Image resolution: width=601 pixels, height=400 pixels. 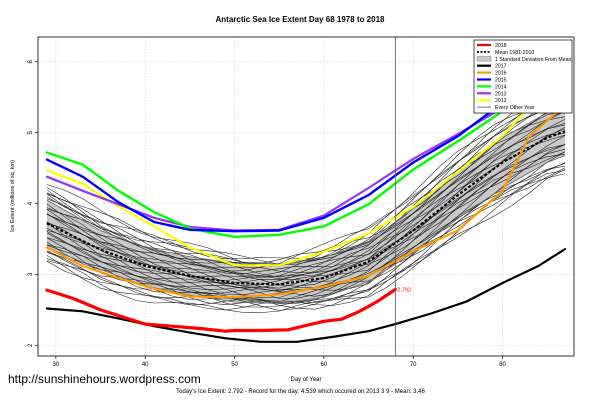 What do you see at coordinates (104, 379) in the screenshot?
I see `watermark-url: http://sunshinehours.wordpress.com` at bounding box center [104, 379].